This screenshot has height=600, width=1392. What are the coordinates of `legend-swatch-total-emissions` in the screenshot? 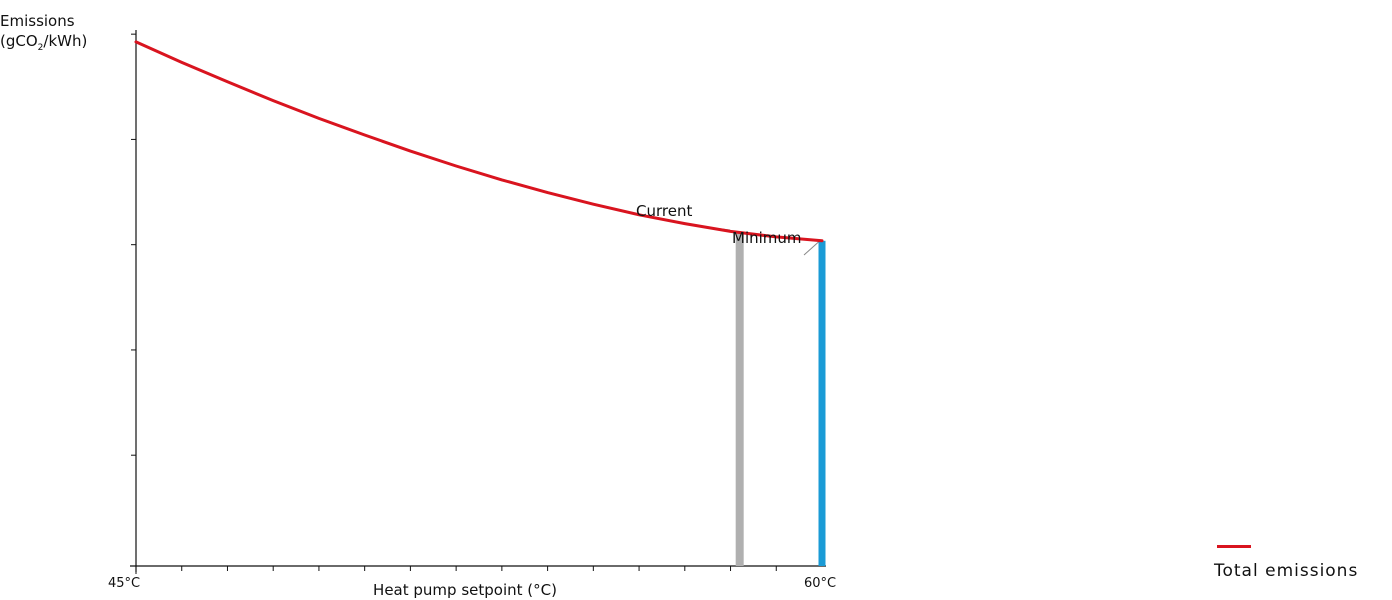 It's located at (1234, 546).